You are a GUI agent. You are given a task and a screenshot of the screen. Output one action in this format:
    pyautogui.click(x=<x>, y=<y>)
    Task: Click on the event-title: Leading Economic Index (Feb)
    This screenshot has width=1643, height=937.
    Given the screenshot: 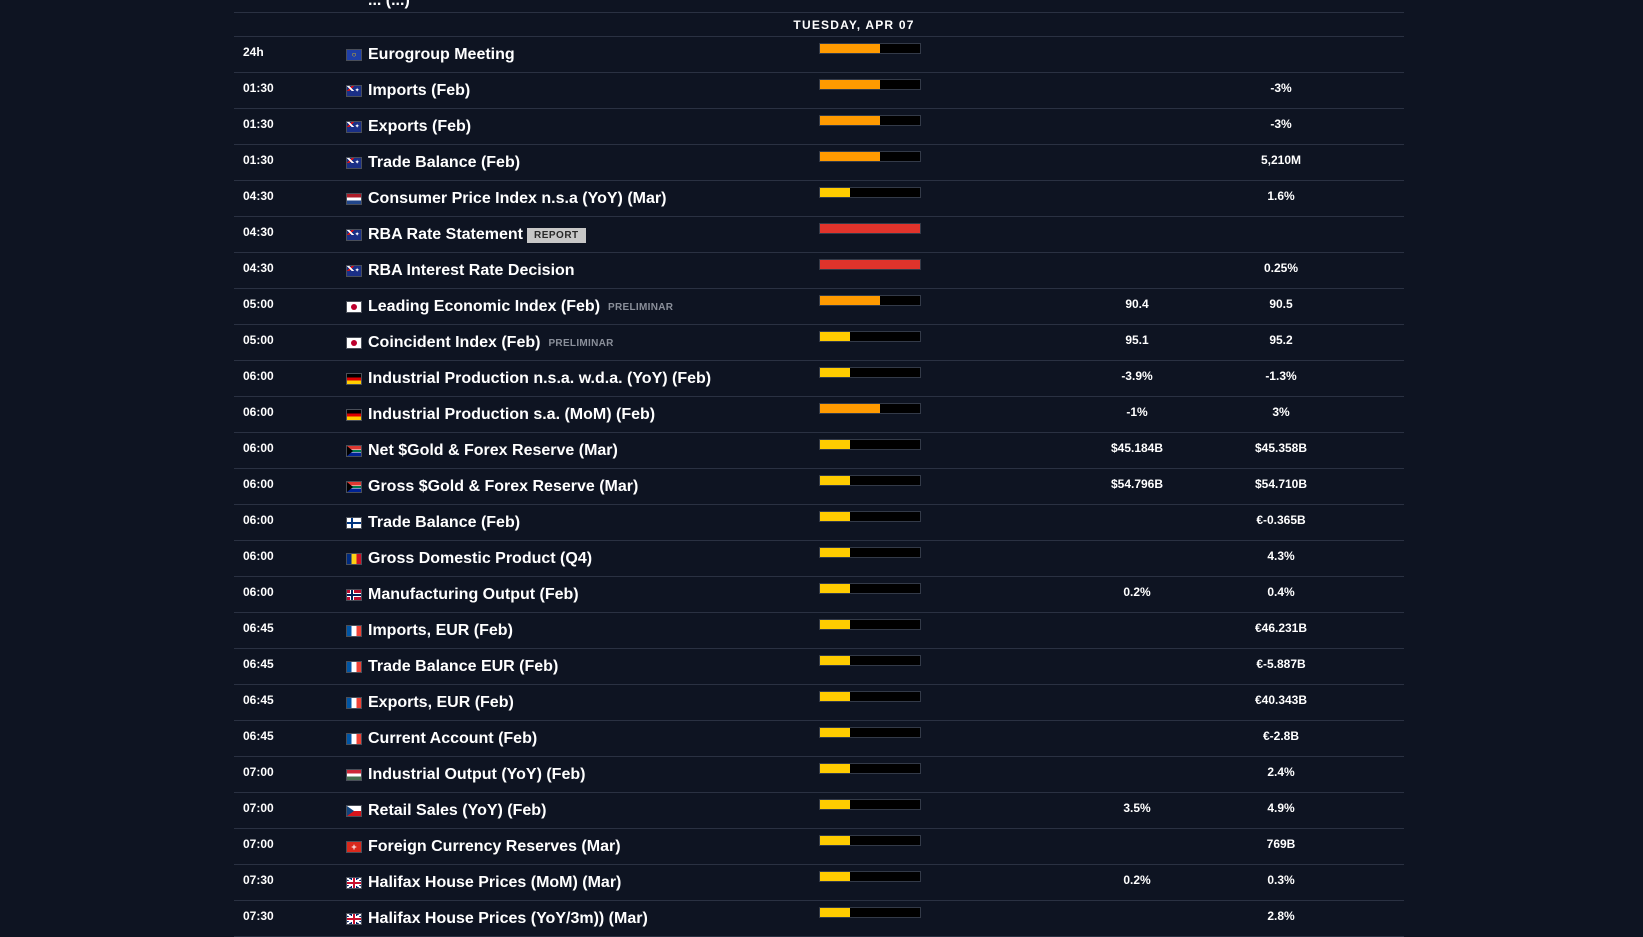 What is the action you would take?
    pyautogui.click(x=484, y=306)
    